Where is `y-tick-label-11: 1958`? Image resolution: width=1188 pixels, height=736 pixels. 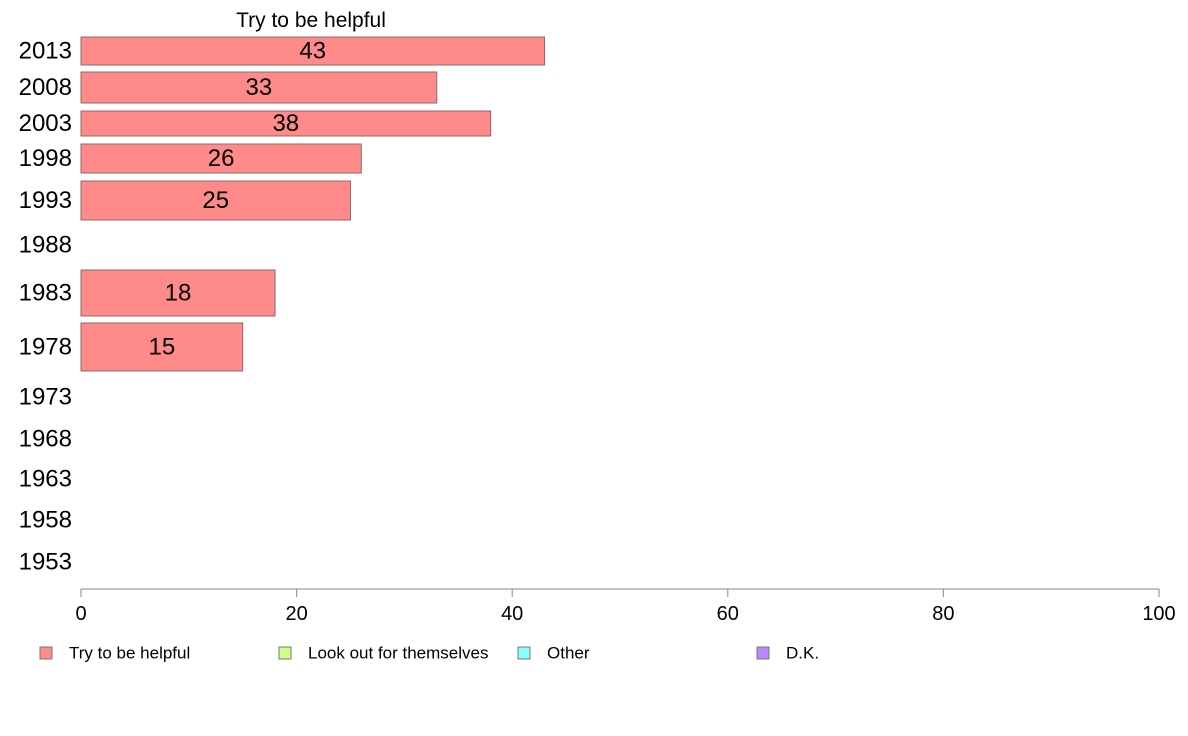
y-tick-label-11: 1958 is located at coordinates (45, 520).